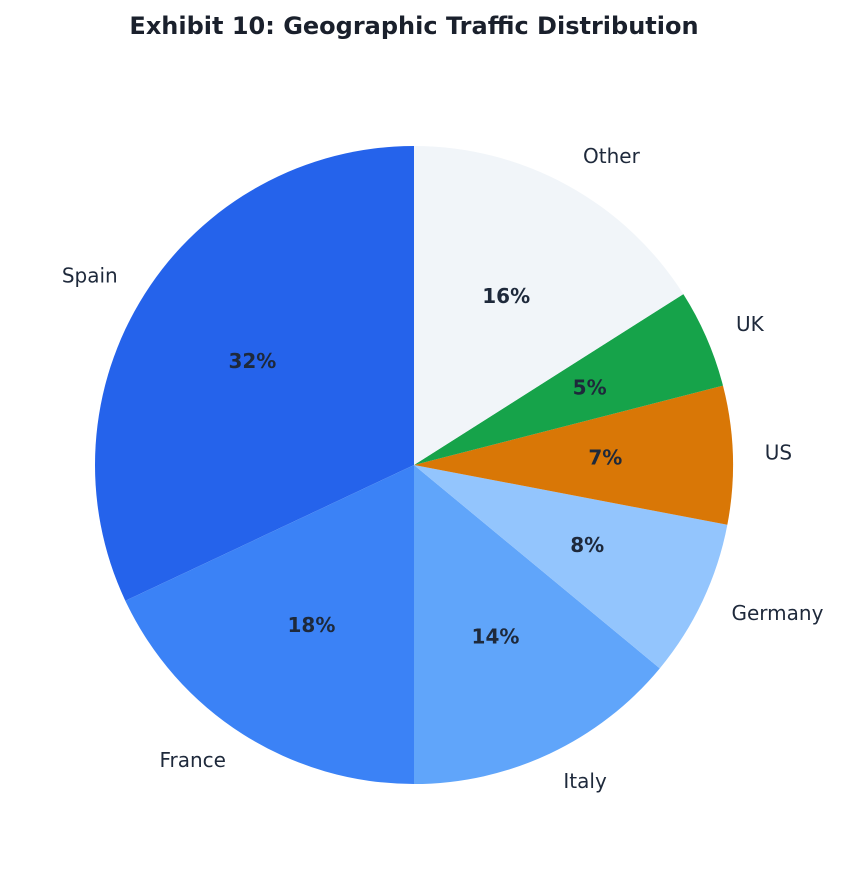 The height and width of the screenshot is (879, 852). Describe the element at coordinates (605, 457) in the screenshot. I see `value-label: 7%` at that location.